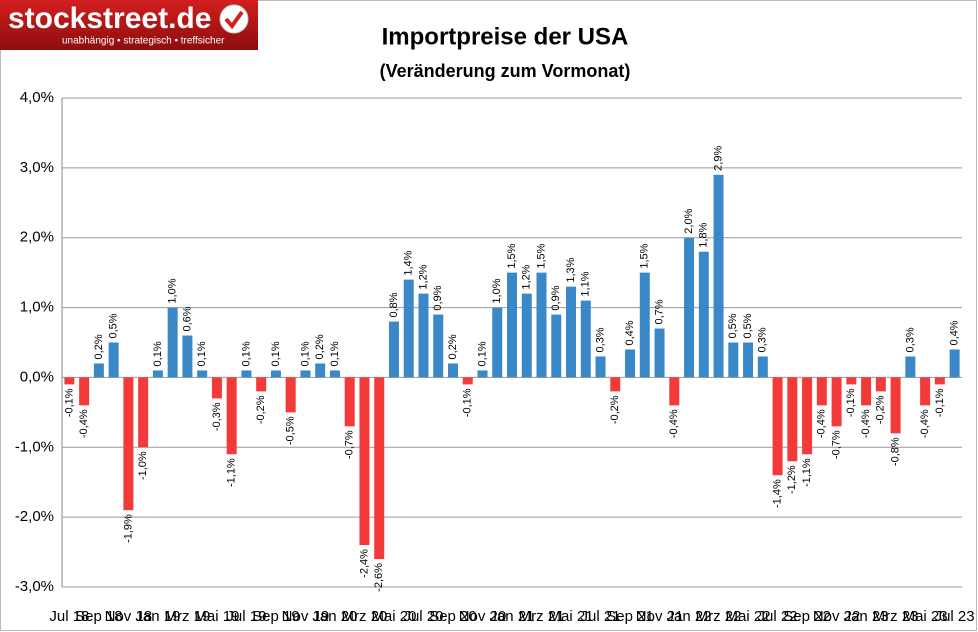  I want to click on value-label: -0,5%, so click(291, 430).